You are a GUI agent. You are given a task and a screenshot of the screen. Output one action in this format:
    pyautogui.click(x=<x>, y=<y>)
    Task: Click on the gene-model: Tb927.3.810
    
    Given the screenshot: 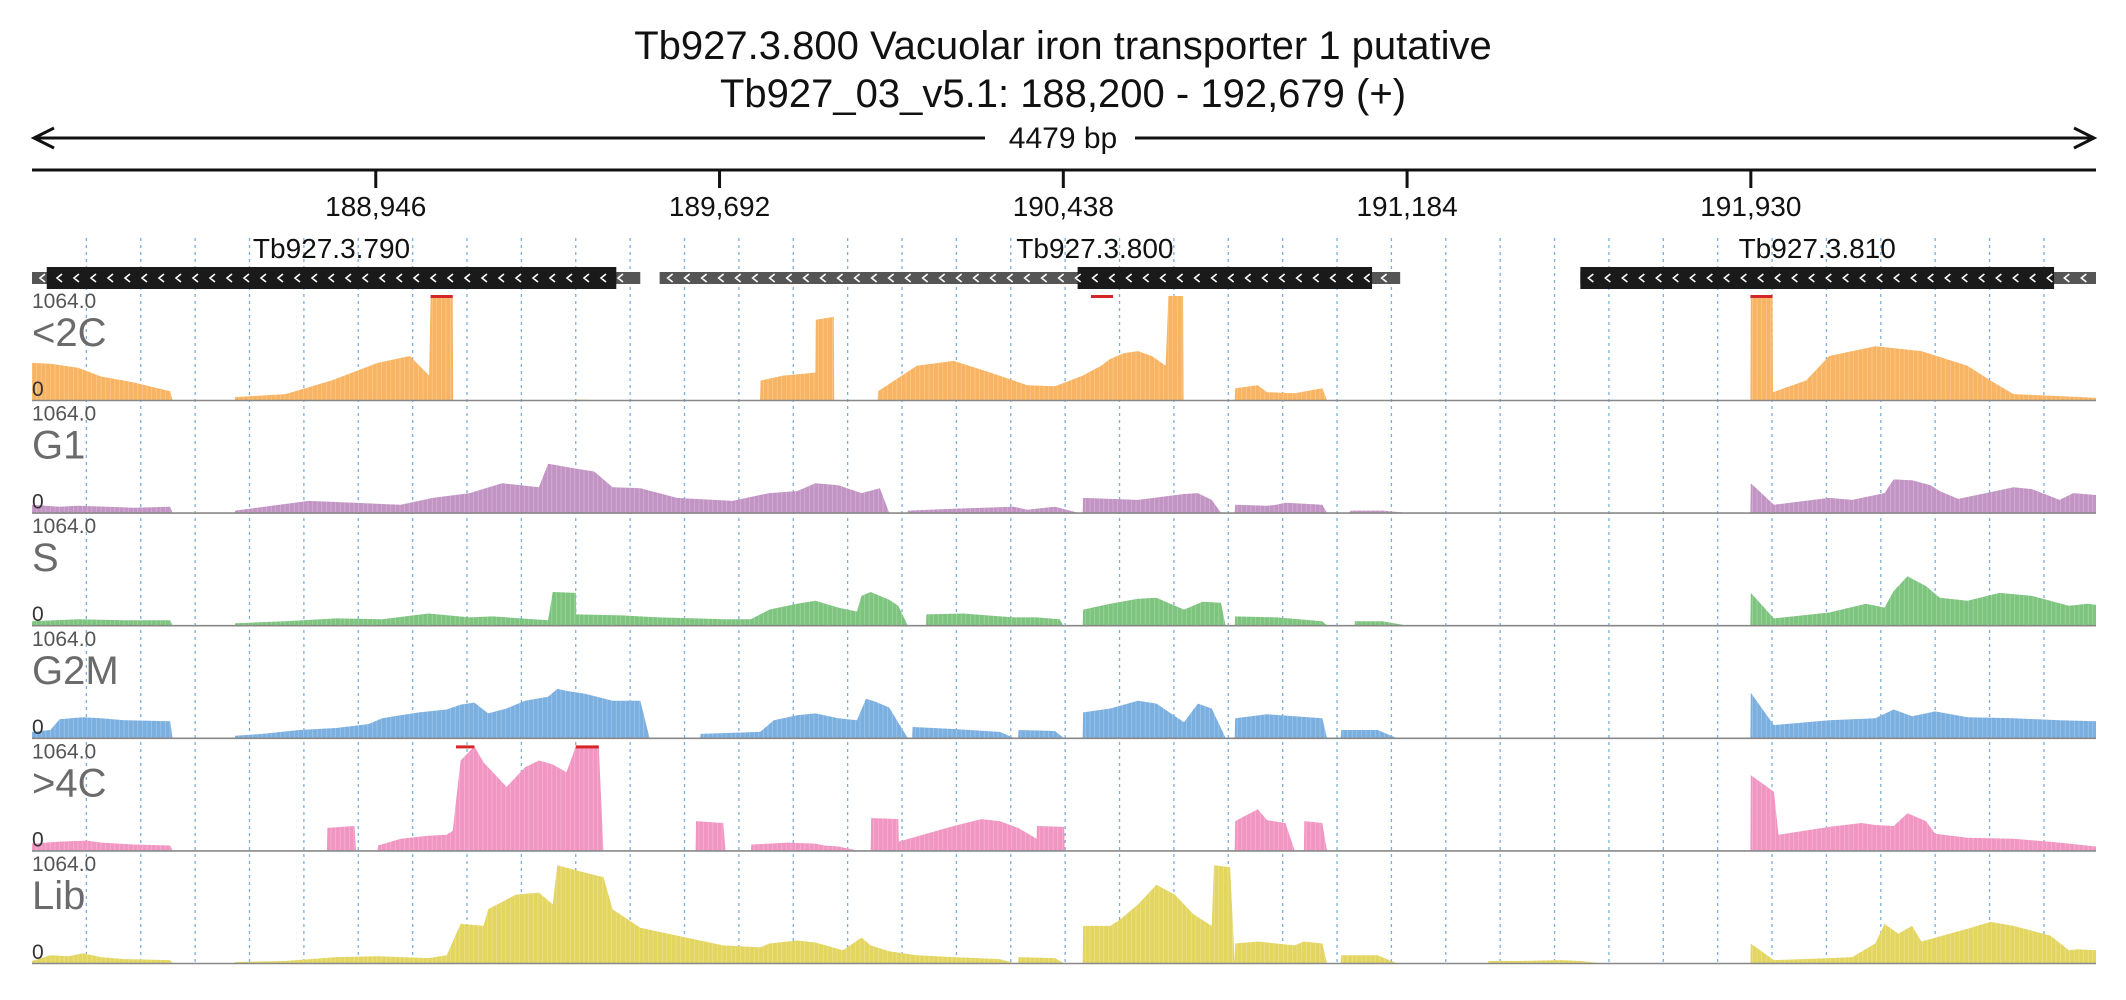 What is the action you would take?
    pyautogui.click(x=1838, y=261)
    